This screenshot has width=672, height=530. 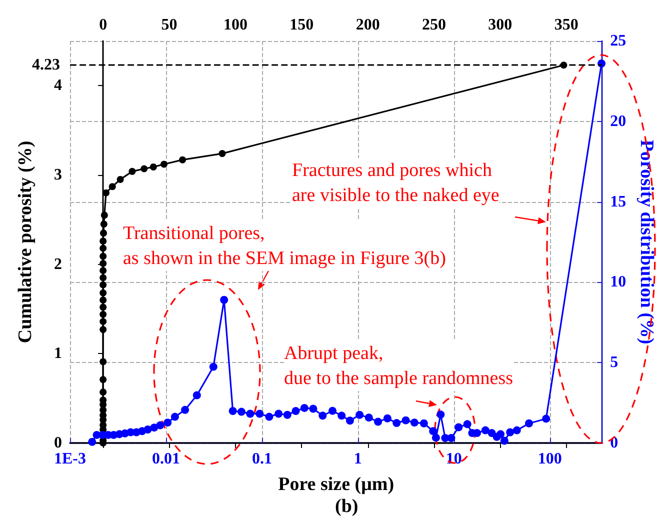 I want to click on annotation: Abrupt peak, due to the sample randomness, so click(x=399, y=366).